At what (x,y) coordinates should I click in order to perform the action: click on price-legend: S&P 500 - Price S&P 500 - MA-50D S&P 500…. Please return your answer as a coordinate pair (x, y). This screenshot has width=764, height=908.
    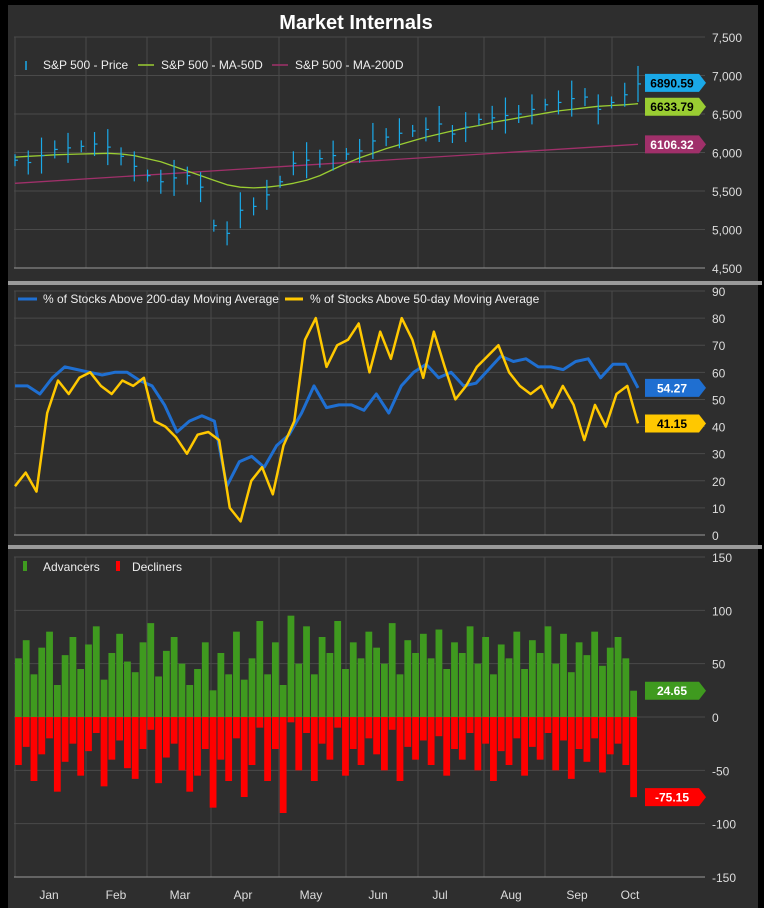
    Looking at the image, I should click on (214, 65).